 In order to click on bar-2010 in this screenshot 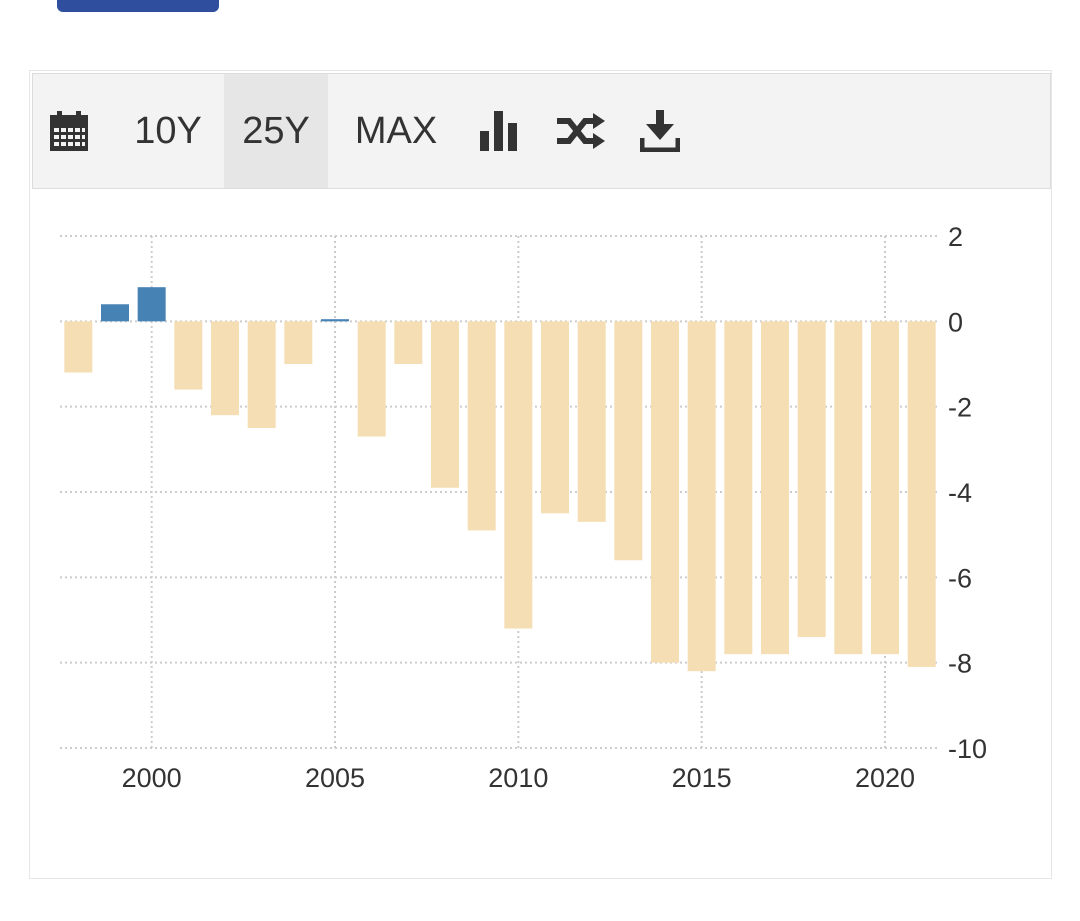, I will do `click(518, 475)`.